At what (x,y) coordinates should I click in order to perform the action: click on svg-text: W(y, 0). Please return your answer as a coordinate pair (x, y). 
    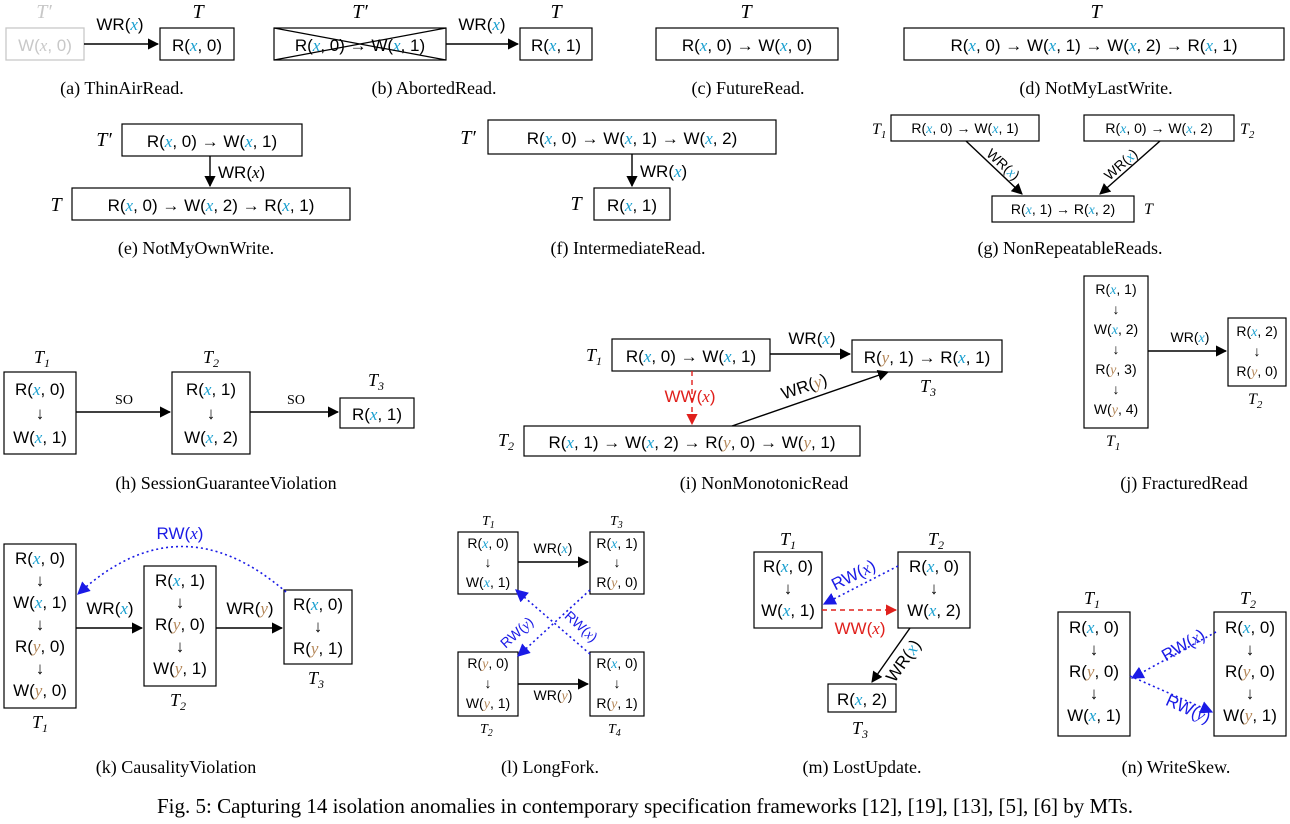
    Looking at the image, I should click on (40, 690).